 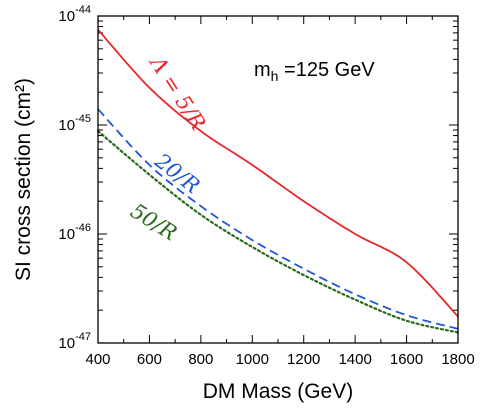 I want to click on curve-labels: Λ = 5/R20/R50/R, so click(x=168, y=147).